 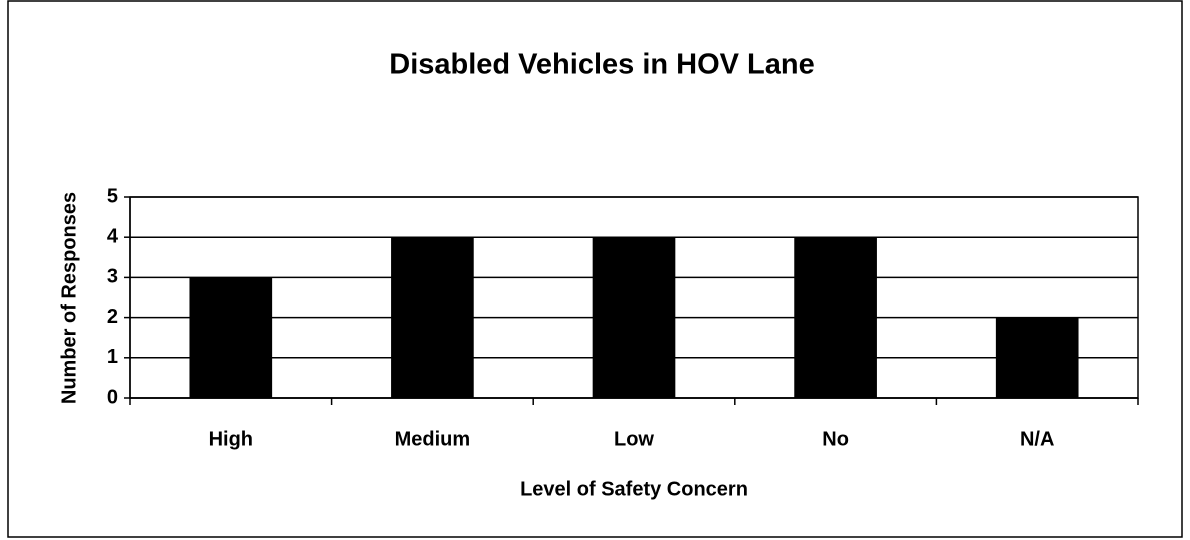 What do you see at coordinates (112, 357) in the screenshot?
I see `y-tick-label: 1` at bounding box center [112, 357].